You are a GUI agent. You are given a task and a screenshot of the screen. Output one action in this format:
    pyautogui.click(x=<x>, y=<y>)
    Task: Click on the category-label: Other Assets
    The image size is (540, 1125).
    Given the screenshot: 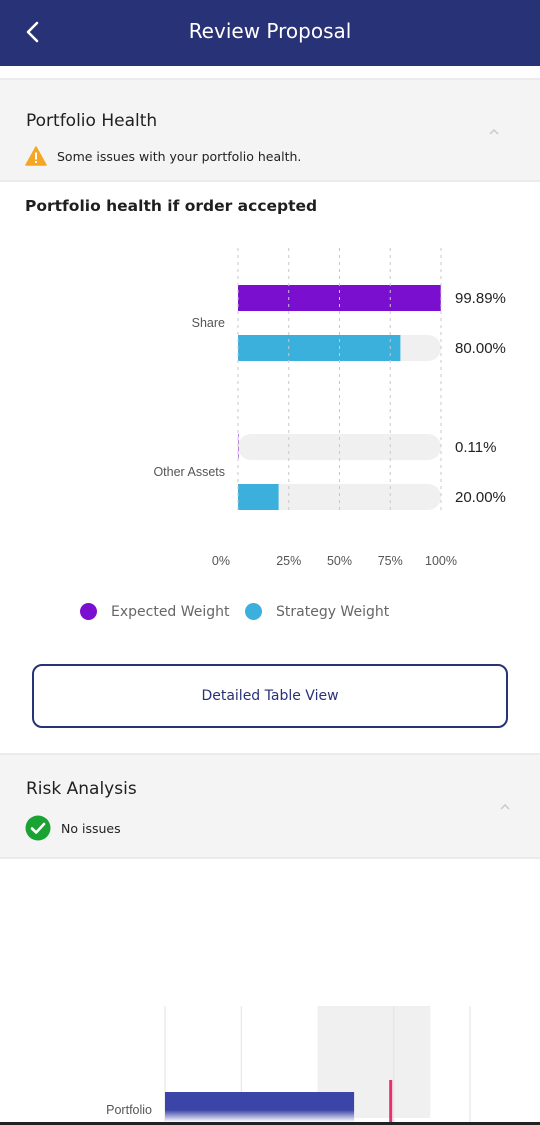 What is the action you would take?
    pyautogui.click(x=189, y=472)
    